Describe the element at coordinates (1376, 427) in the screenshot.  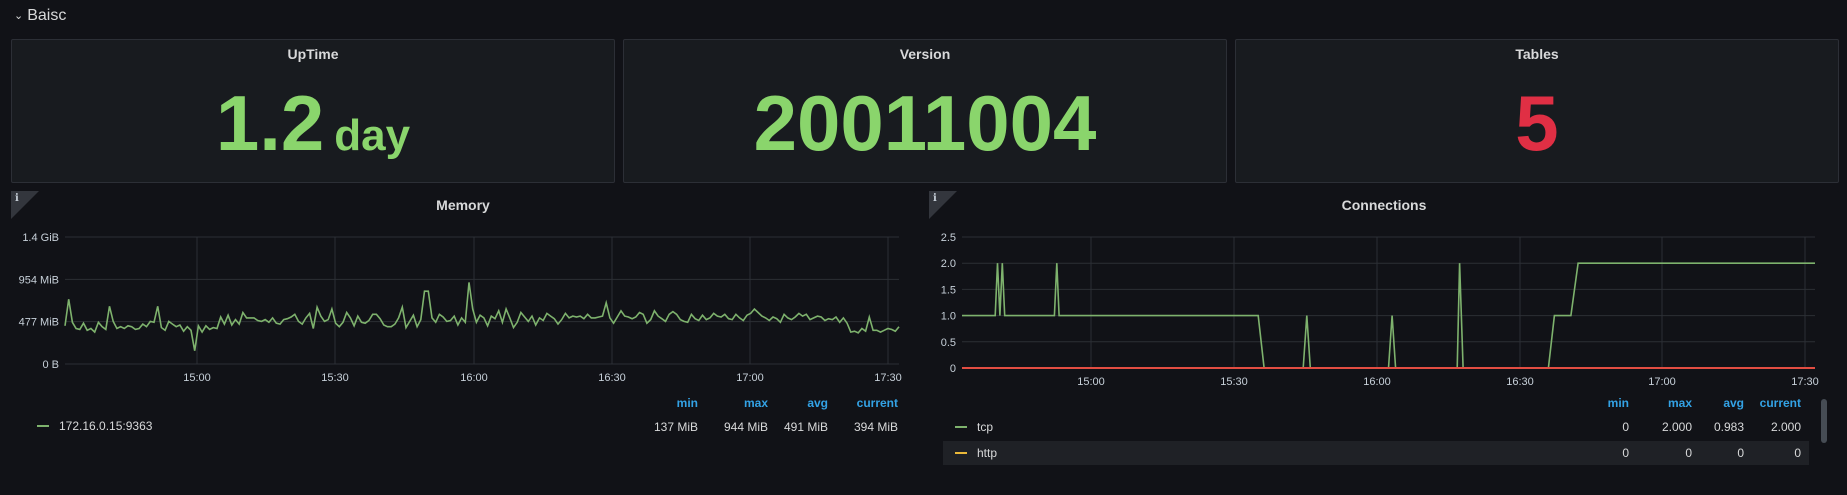
I see `legend-row-tcp: tcp 0 2.000 0.983 2.000` at that location.